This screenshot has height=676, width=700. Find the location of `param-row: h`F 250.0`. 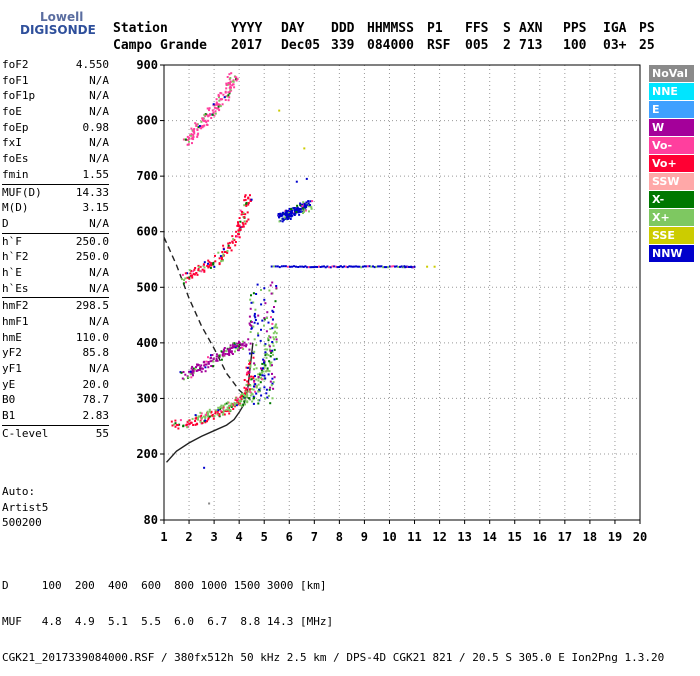

param-row: h`F 250.0 is located at coordinates (55, 242).